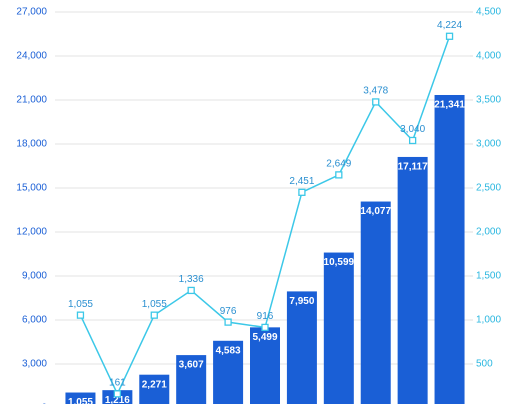  I want to click on y2-tick-label: 1,500, so click(488, 276).